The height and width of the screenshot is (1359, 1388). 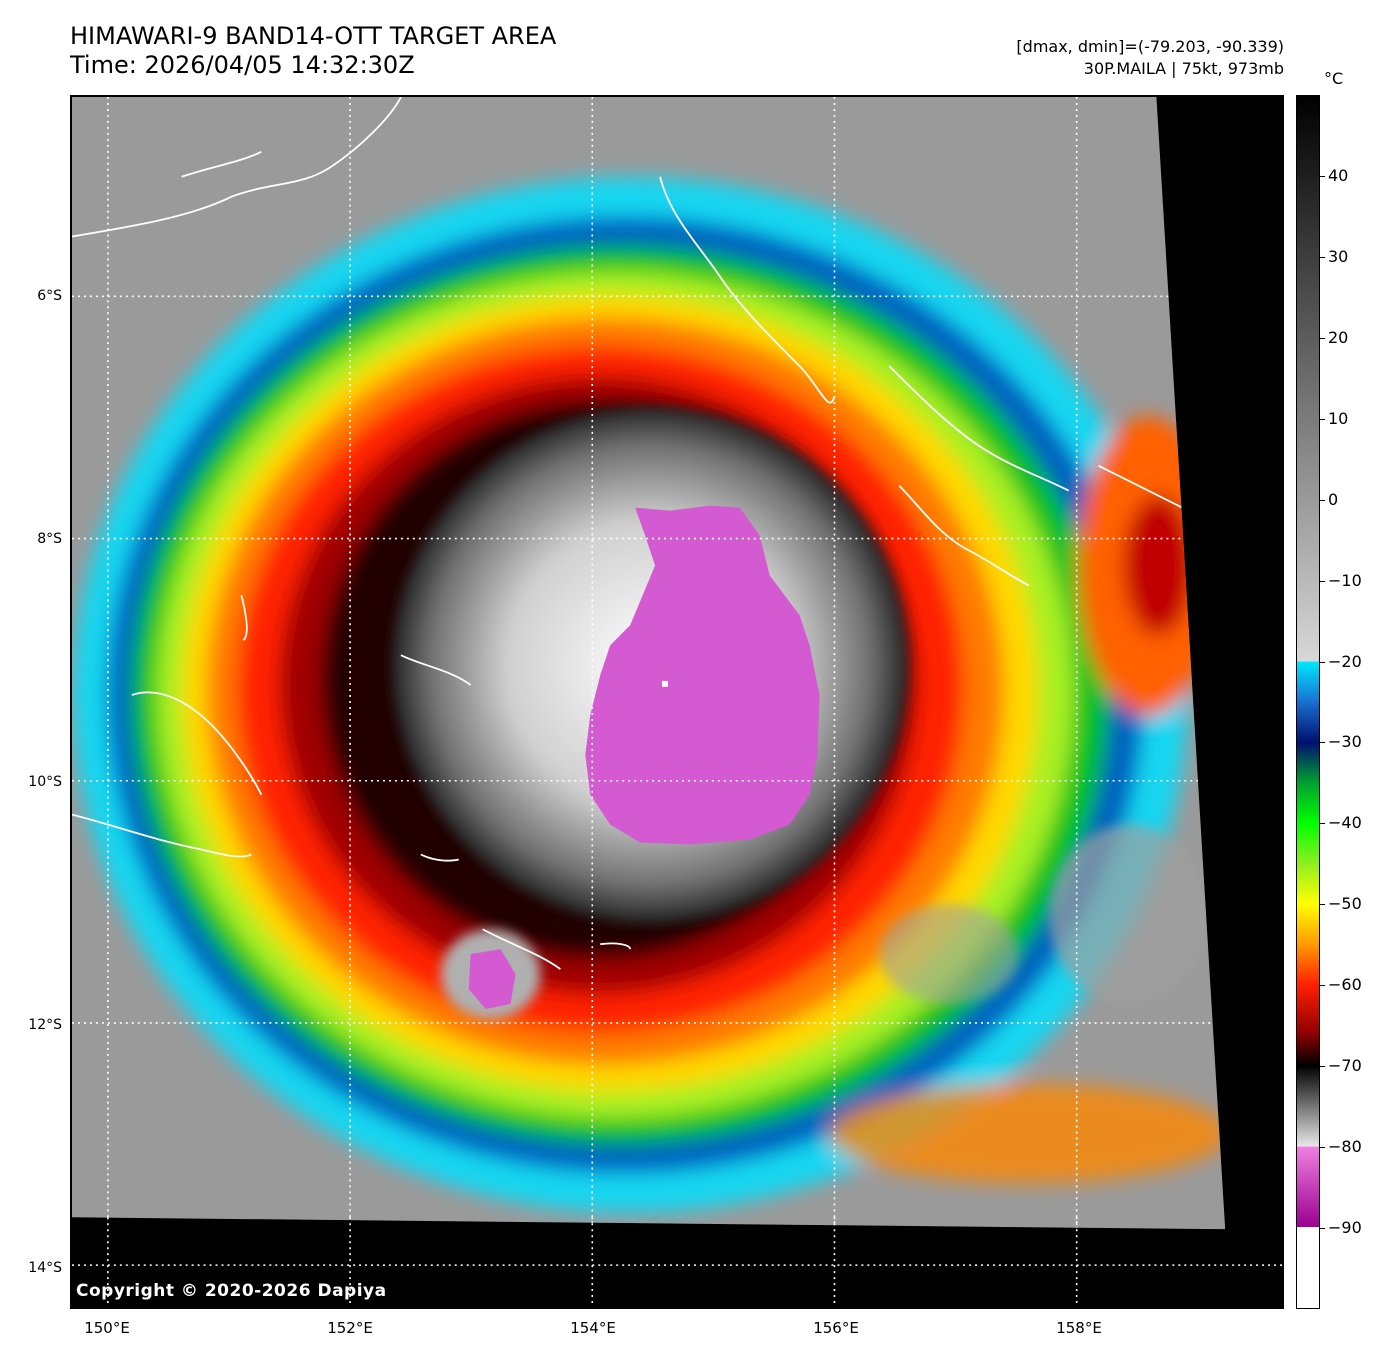 I want to click on lat-label-10s: 10°S, so click(x=45, y=782).